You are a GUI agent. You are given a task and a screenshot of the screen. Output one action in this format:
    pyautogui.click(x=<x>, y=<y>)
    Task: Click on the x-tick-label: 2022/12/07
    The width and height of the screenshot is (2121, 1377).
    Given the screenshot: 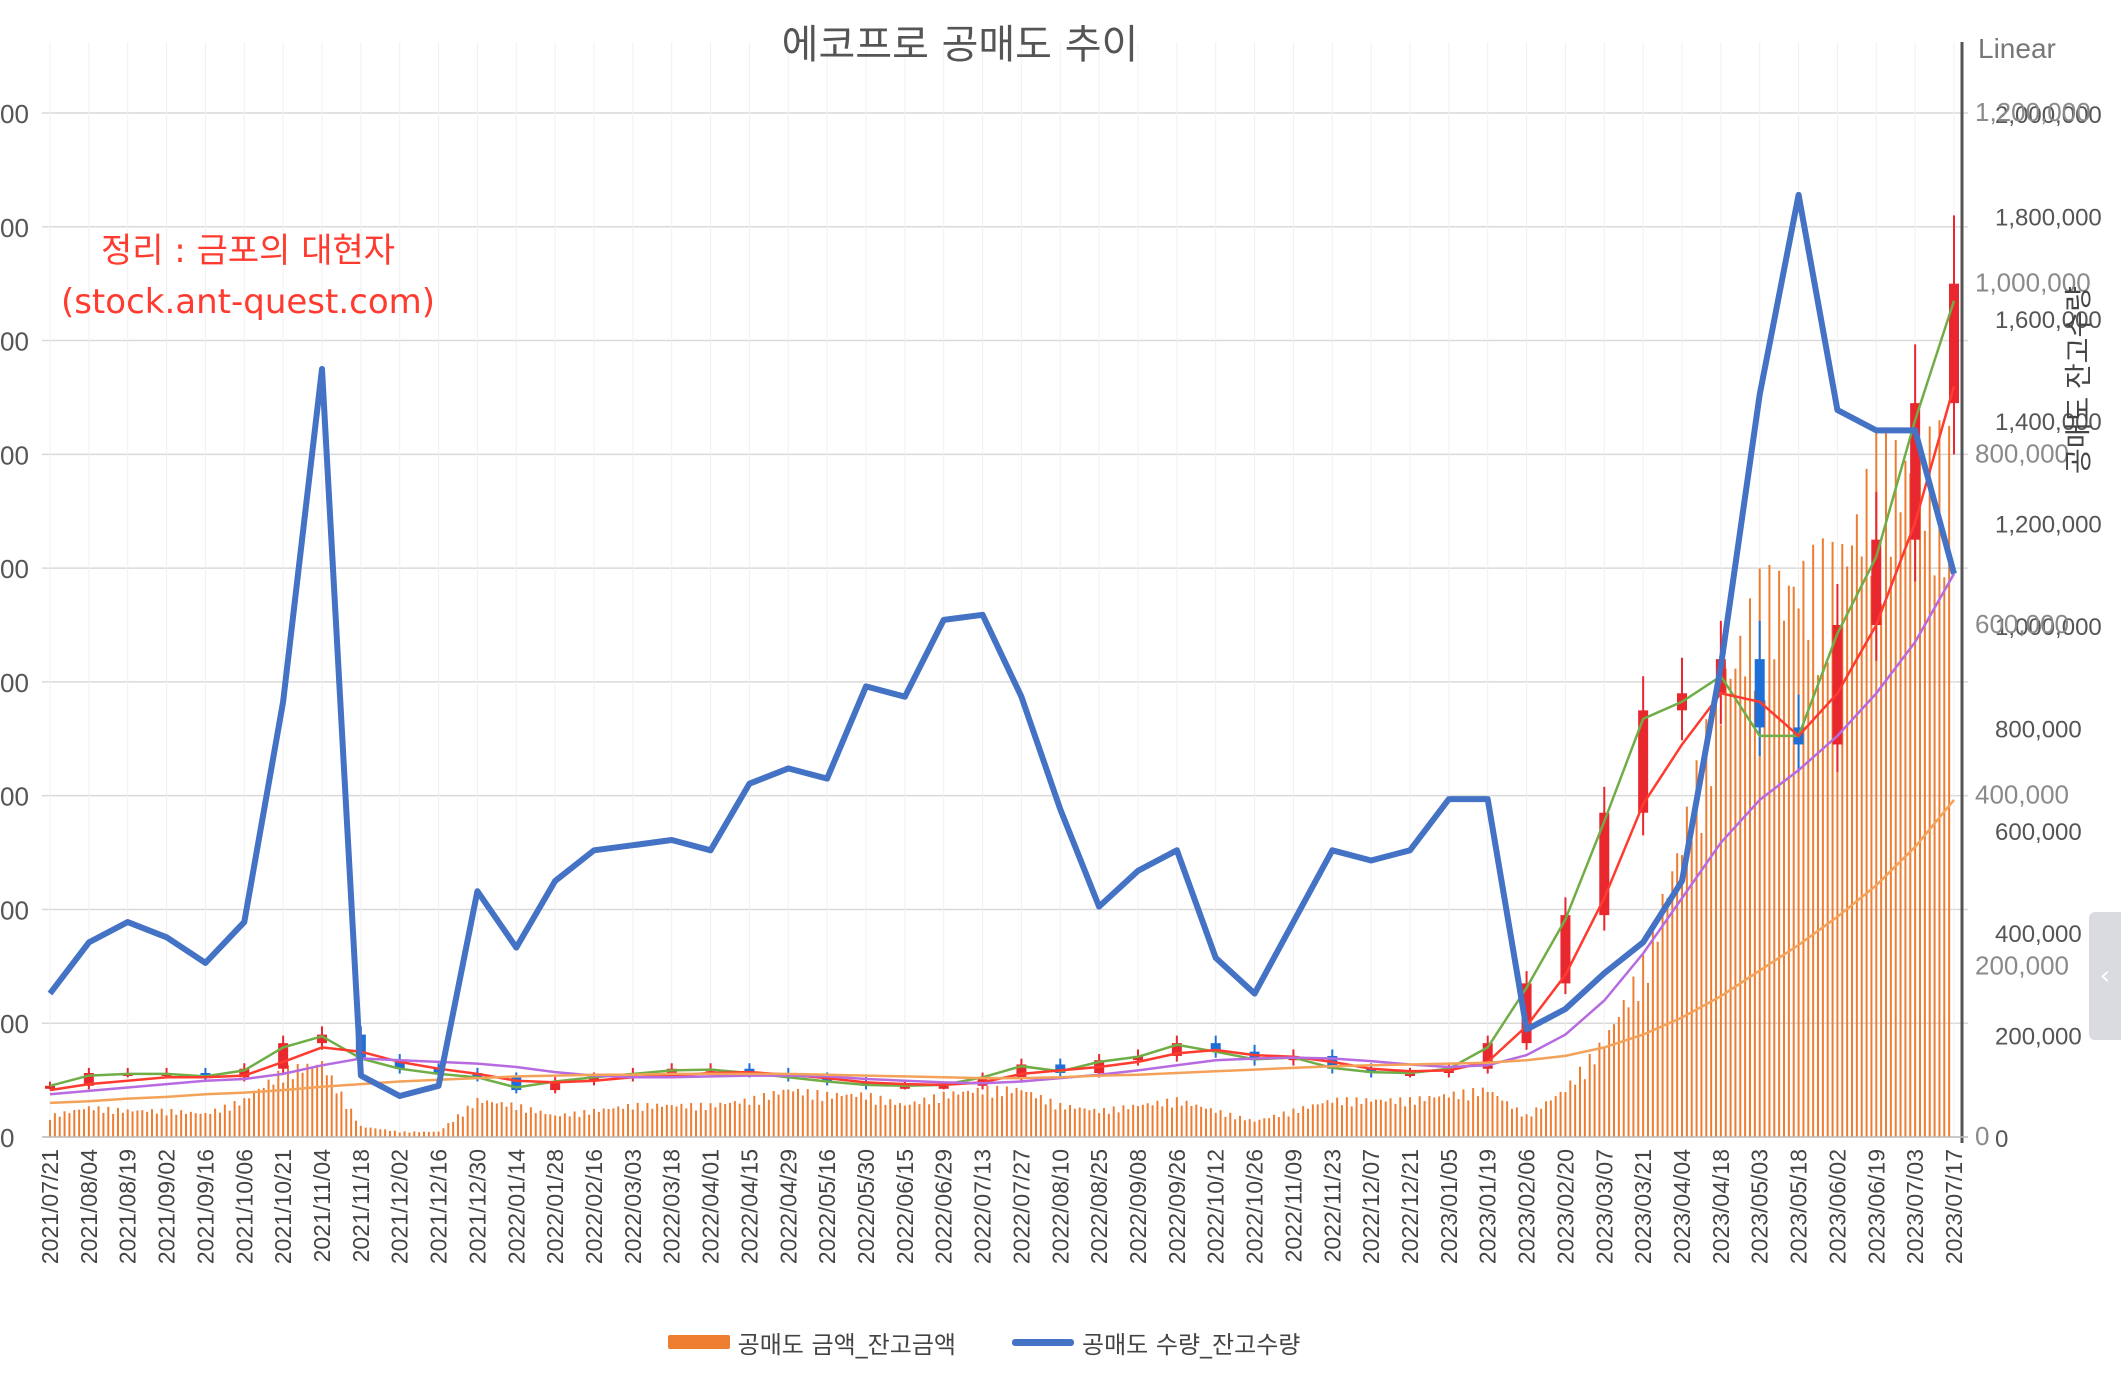 What is the action you would take?
    pyautogui.click(x=1371, y=1206)
    